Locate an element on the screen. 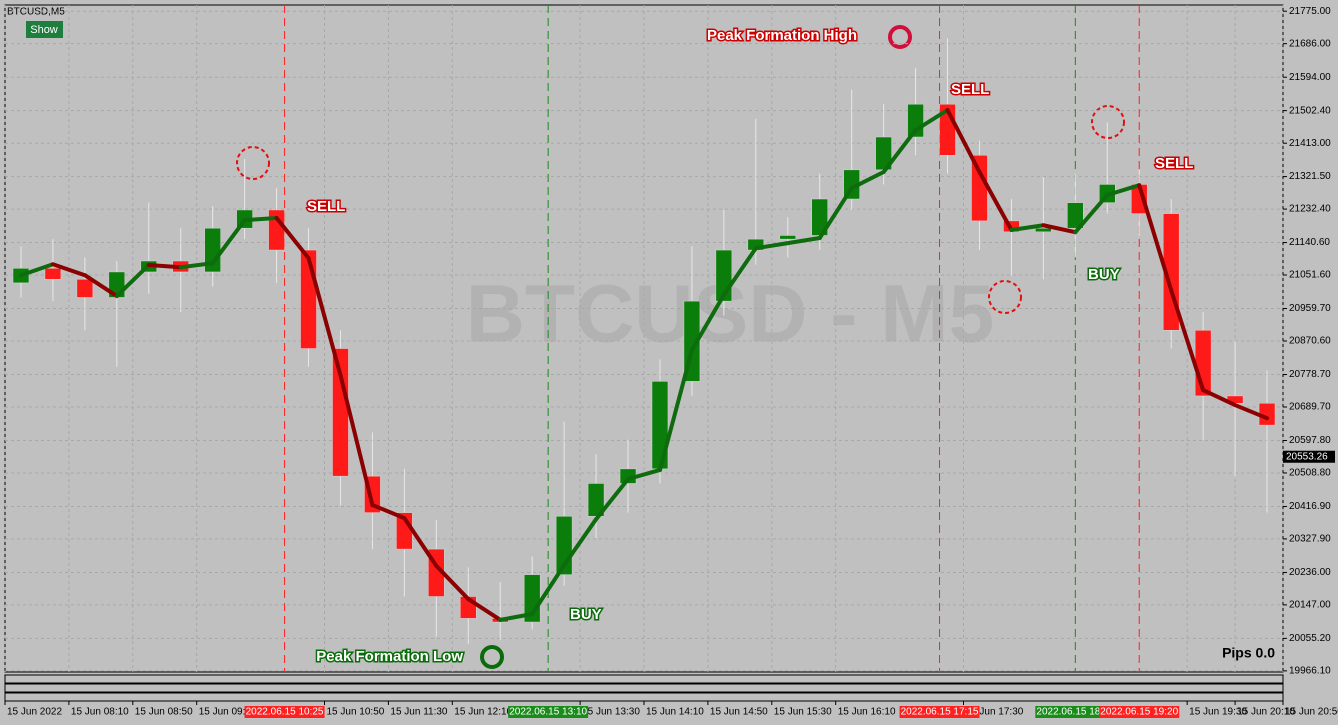 This screenshot has width=1338, height=725. y-tick-label: 21413.00 is located at coordinates (1310, 143).